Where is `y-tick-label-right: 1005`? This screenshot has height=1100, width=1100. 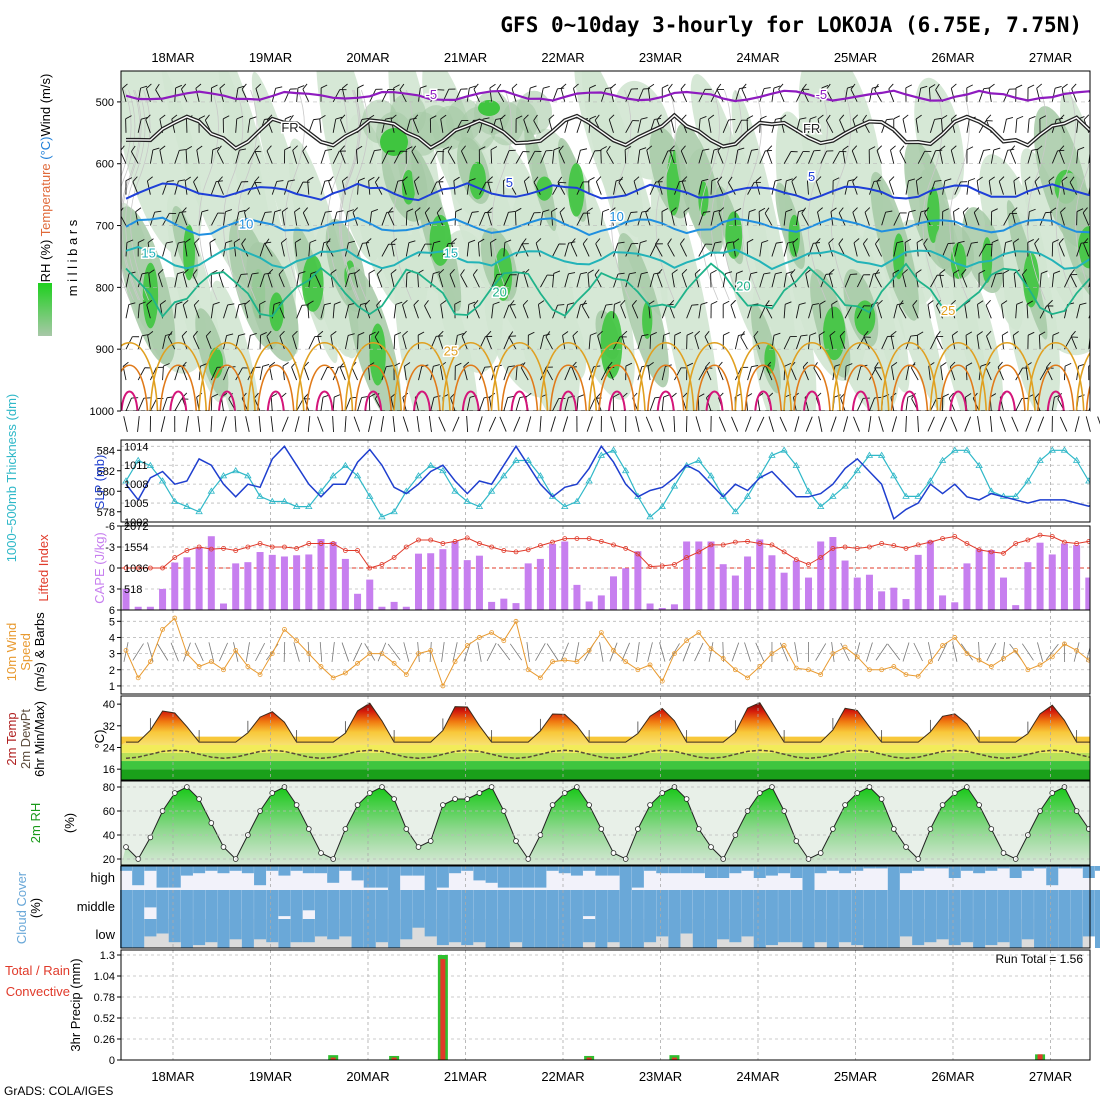
y-tick-label-right: 1005 is located at coordinates (136, 504).